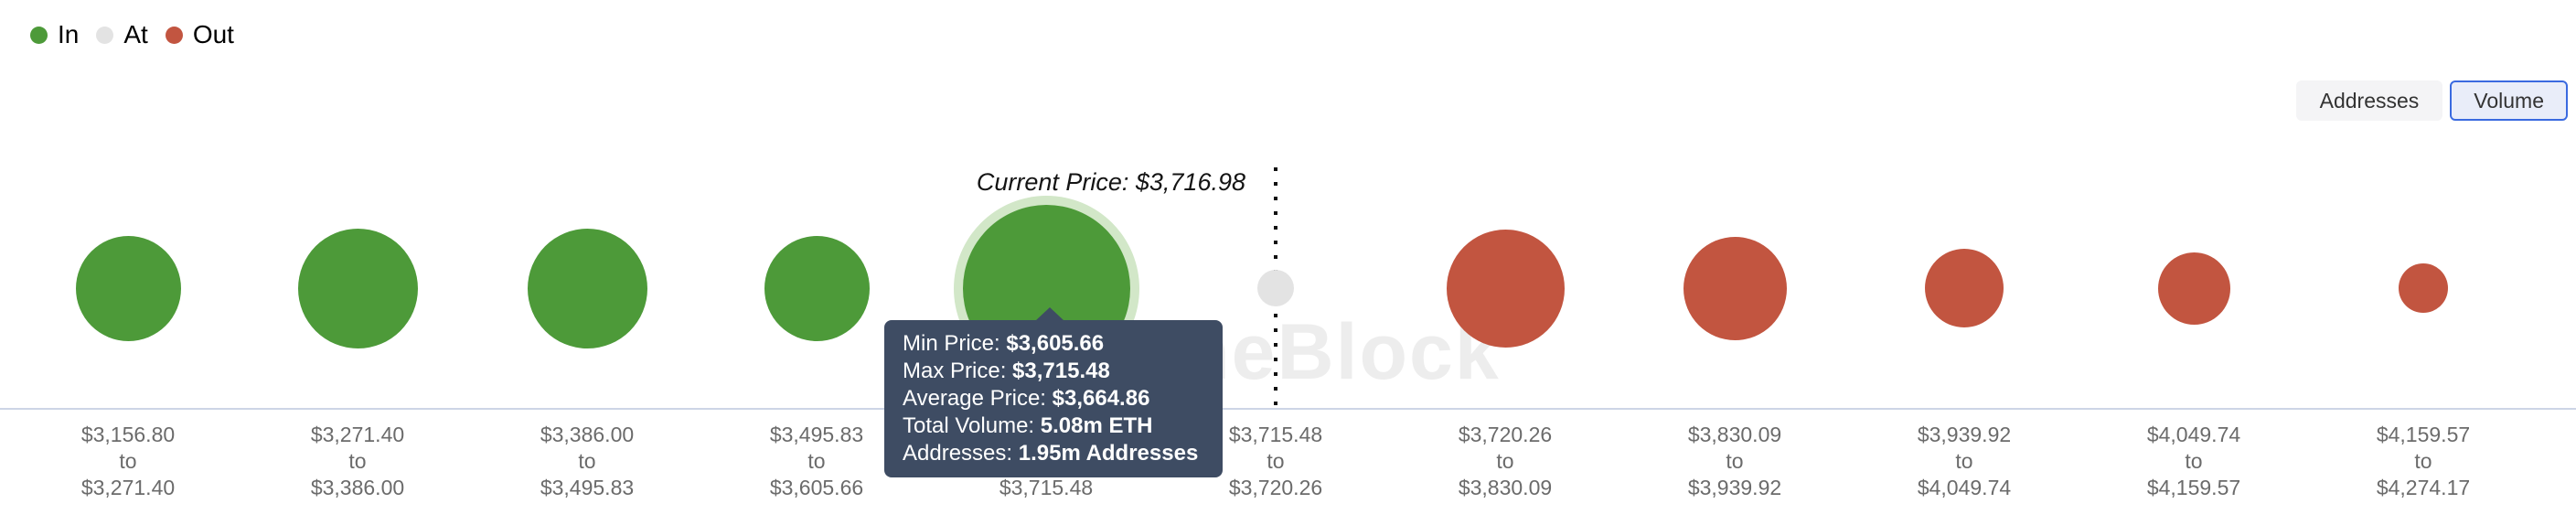 This screenshot has width=2576, height=525. I want to click on tooltip-row-value: $3,715.48, so click(1061, 371).